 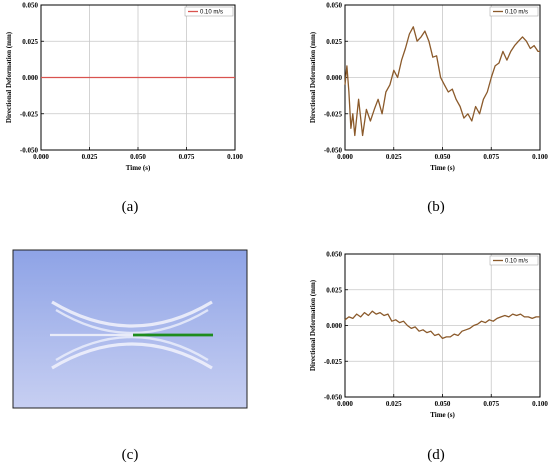 What do you see at coordinates (132, 348) in the screenshot?
I see `lower-roller-inner` at bounding box center [132, 348].